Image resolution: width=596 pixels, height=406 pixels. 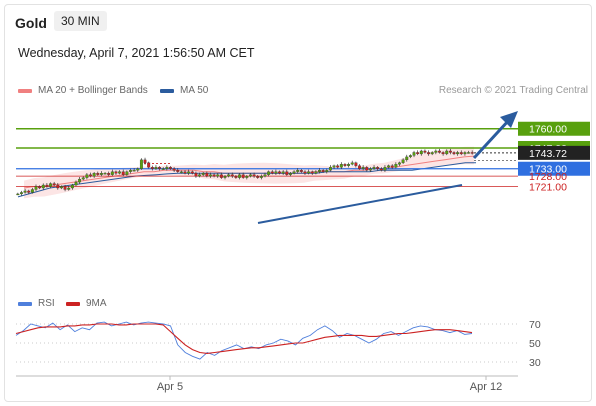 I want to click on price-level-1721.00: 1721.00, so click(x=291, y=188).